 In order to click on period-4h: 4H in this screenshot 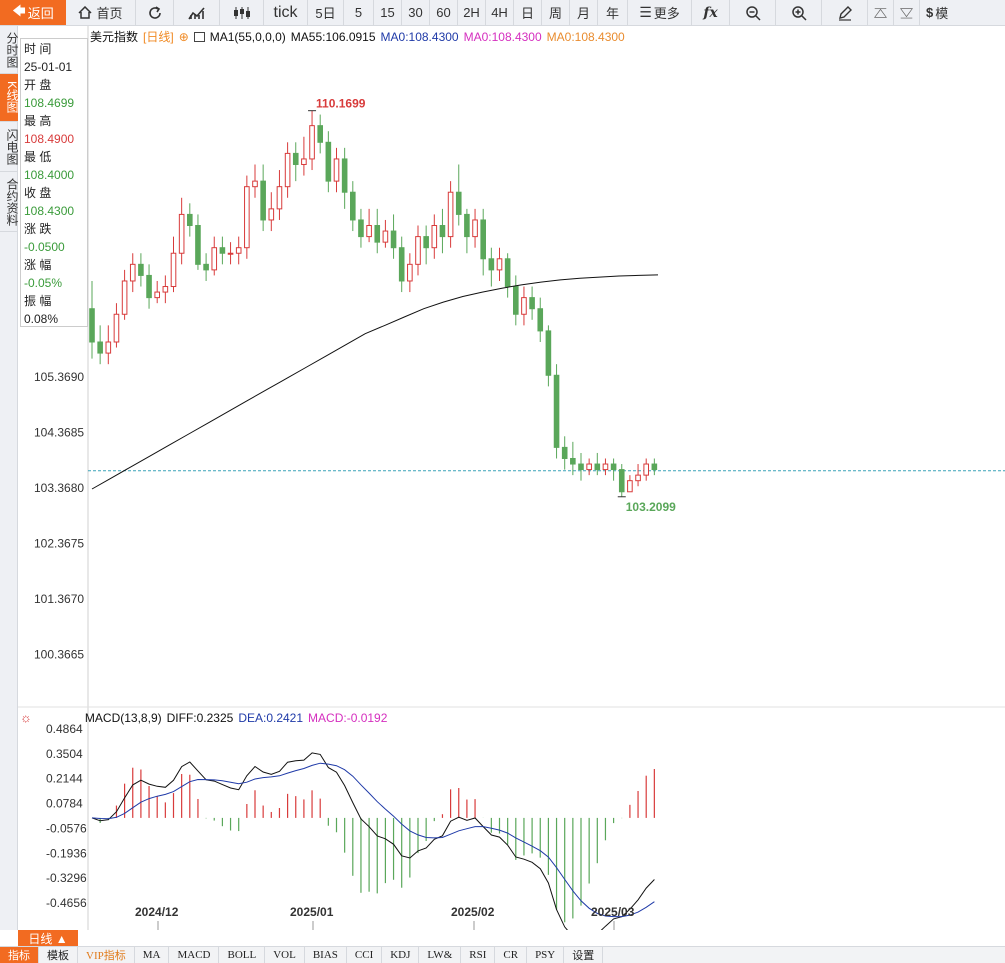, I will do `click(500, 12)`.